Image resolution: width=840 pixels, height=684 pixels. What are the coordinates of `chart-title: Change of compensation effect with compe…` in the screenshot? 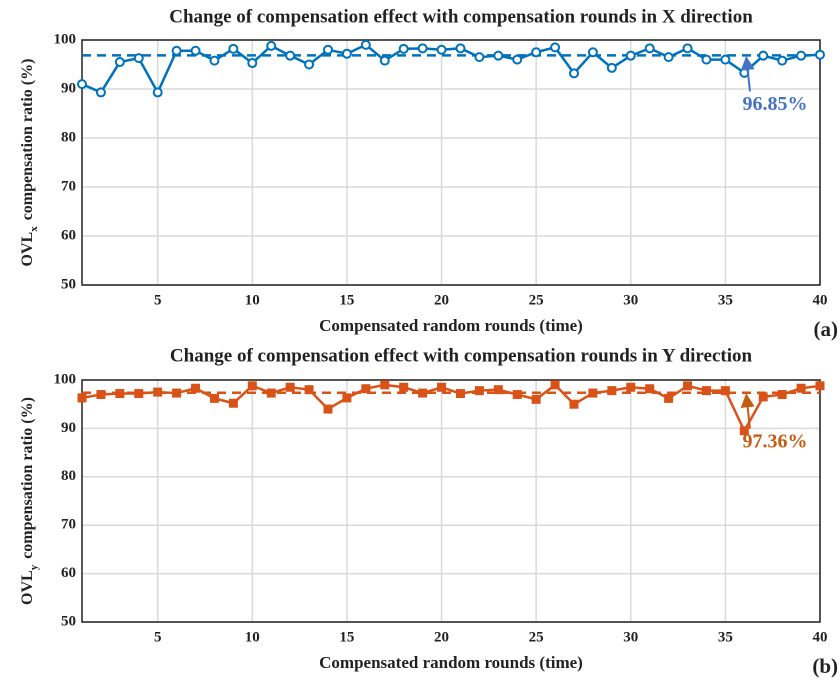 It's located at (461, 355).